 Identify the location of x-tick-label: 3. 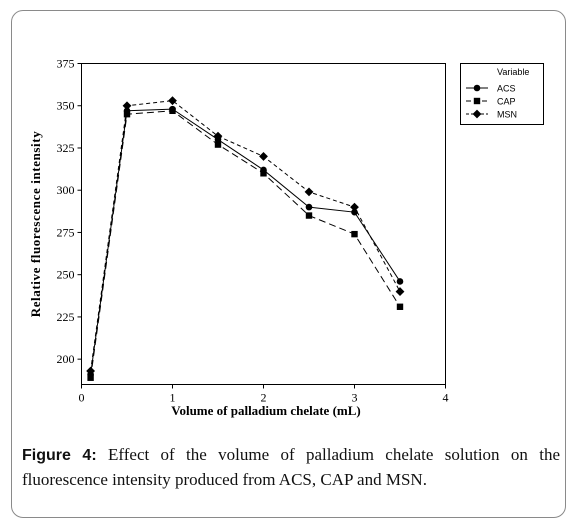
(355, 398).